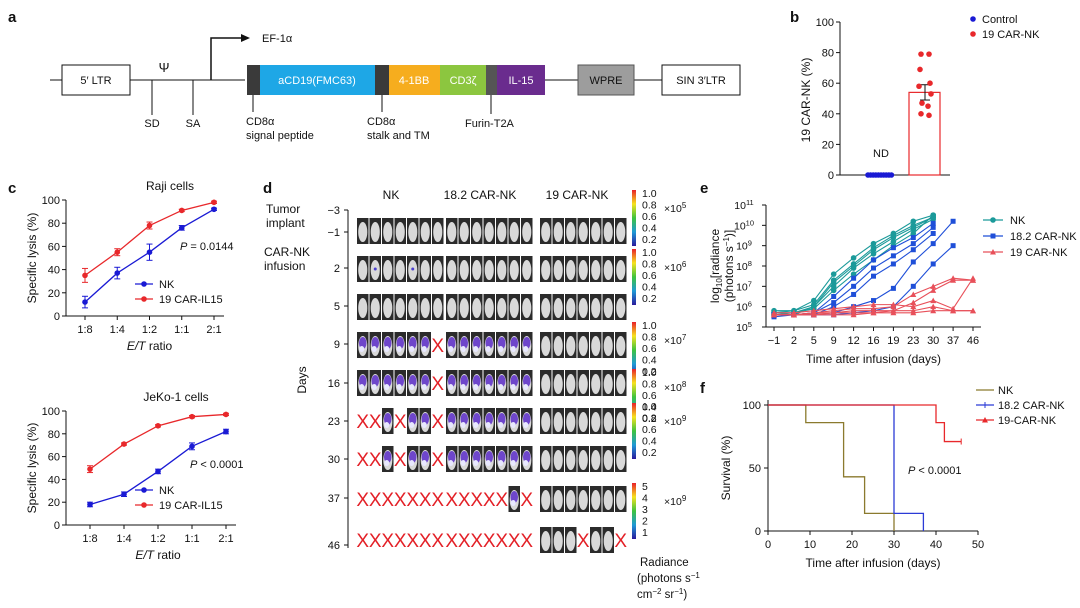 The height and width of the screenshot is (608, 1080). Describe the element at coordinates (463, 81) in the screenshot. I see `segment-cd3z-label: CD3ζ` at that location.